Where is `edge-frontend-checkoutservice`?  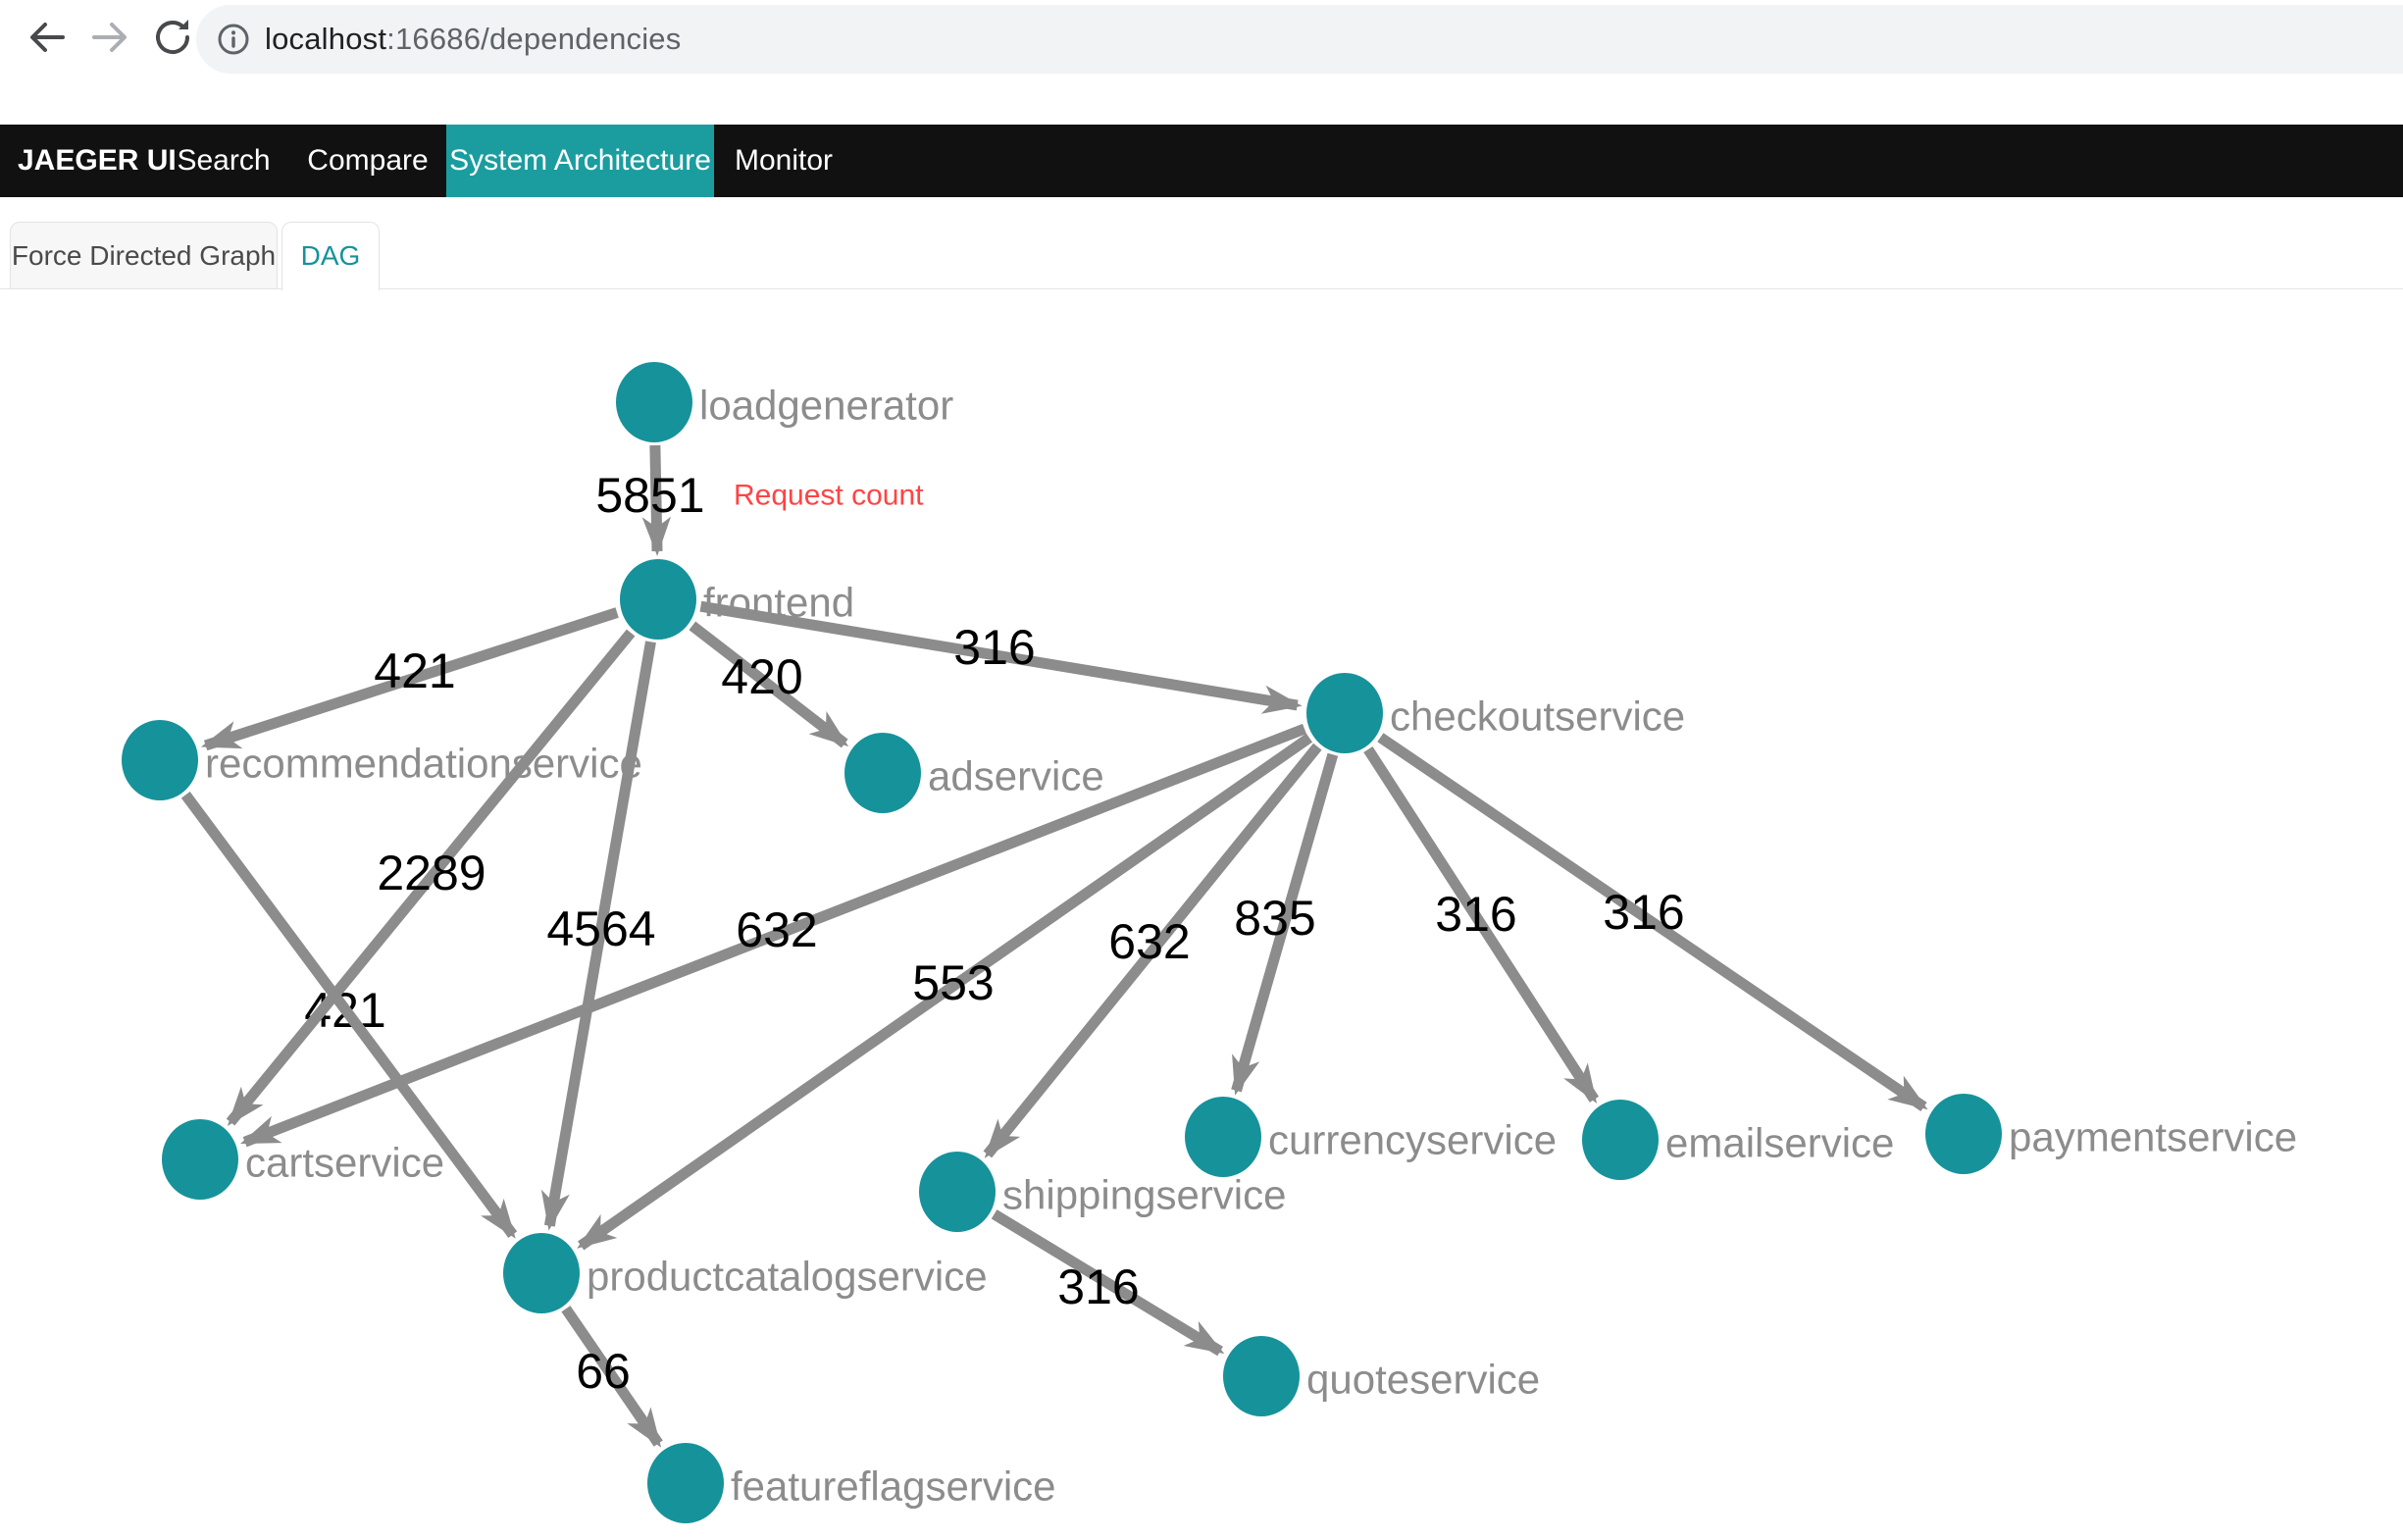 edge-frontend-checkoutservice is located at coordinates (1001, 657).